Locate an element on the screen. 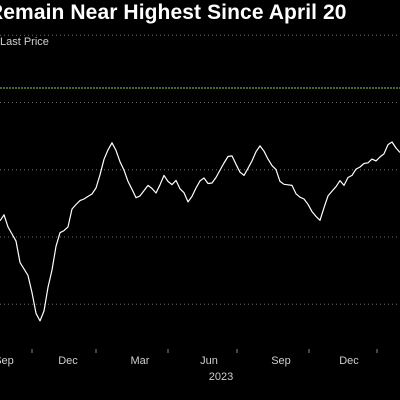 The image size is (400, 400). x-axis: Sep Dec Mar Jun Sep Dec is located at coordinates (189, 358).